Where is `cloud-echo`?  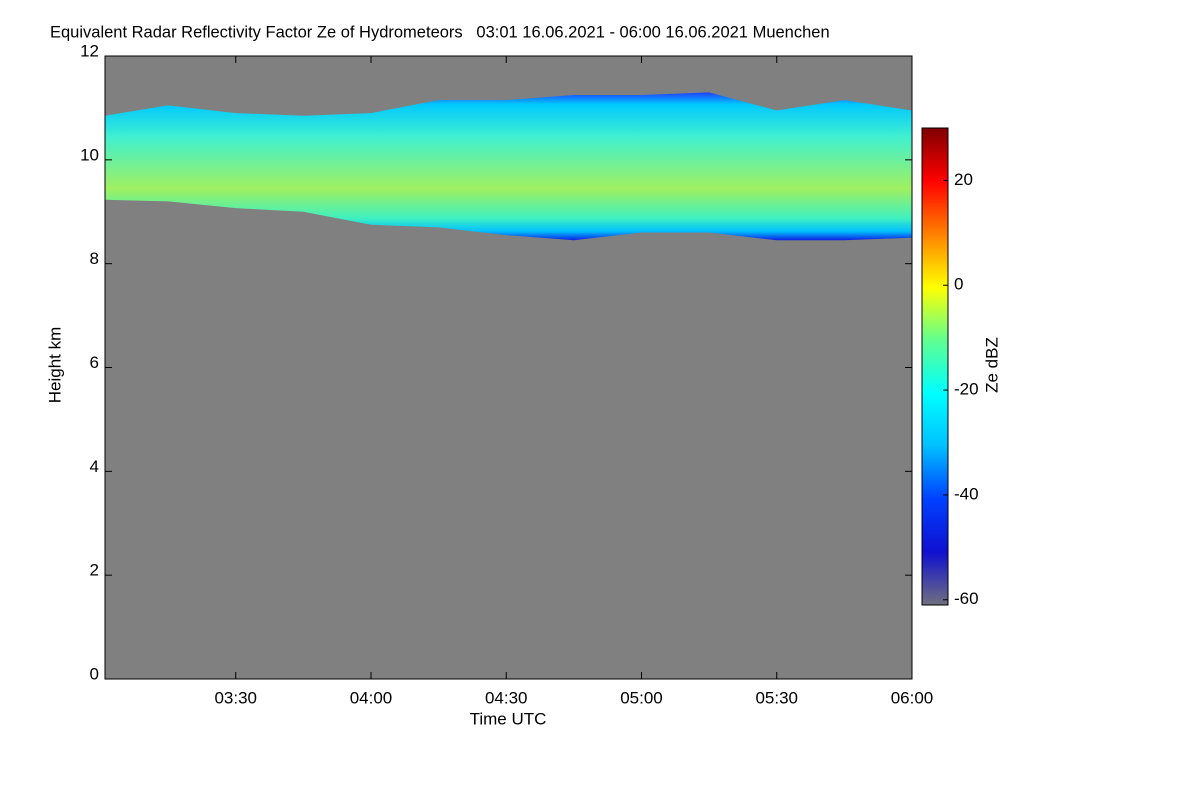 cloud-echo is located at coordinates (508, 166).